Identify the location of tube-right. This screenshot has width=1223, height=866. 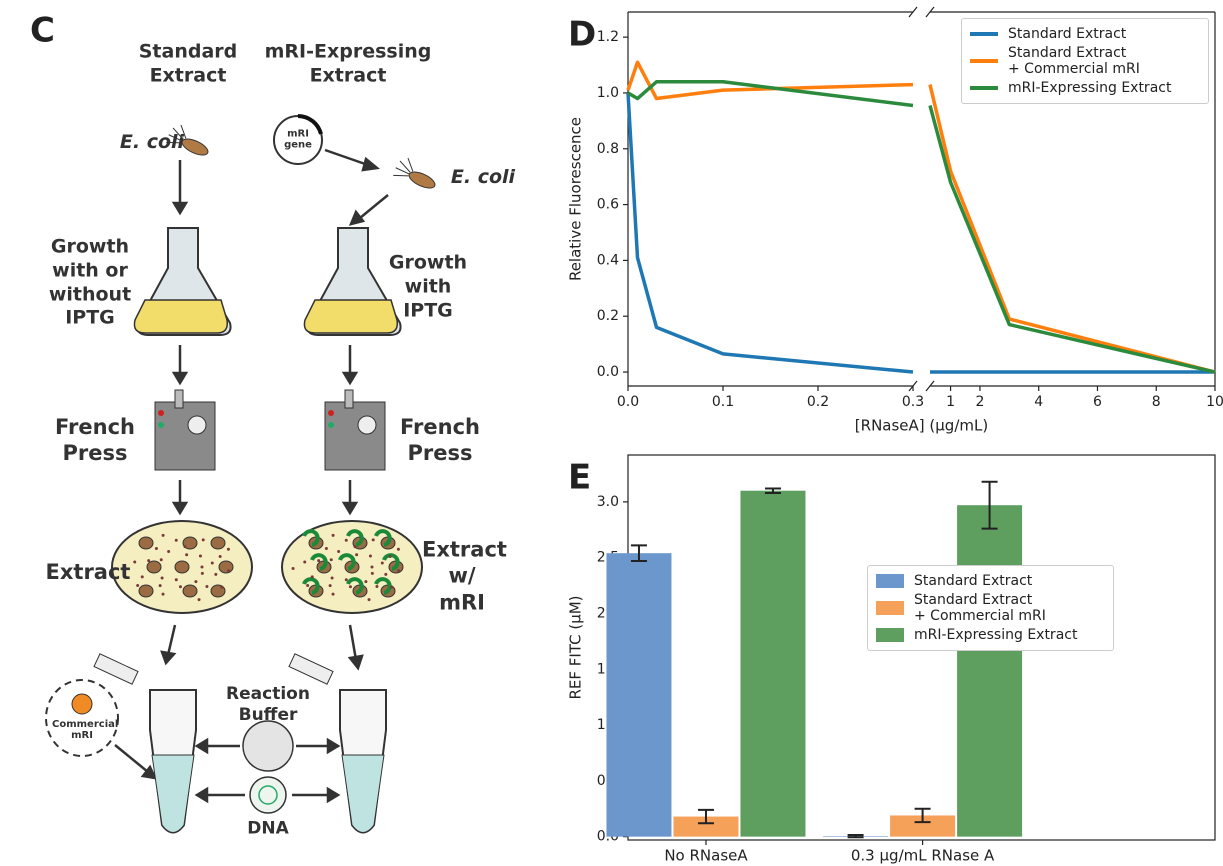
(337, 743).